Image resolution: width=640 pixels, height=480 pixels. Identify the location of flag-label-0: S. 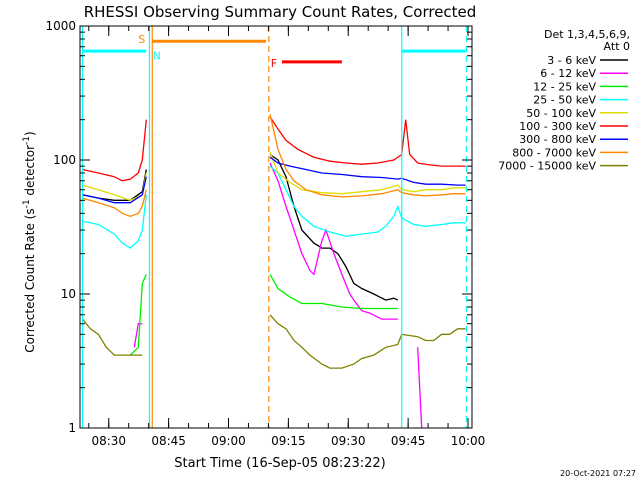
(141, 39).